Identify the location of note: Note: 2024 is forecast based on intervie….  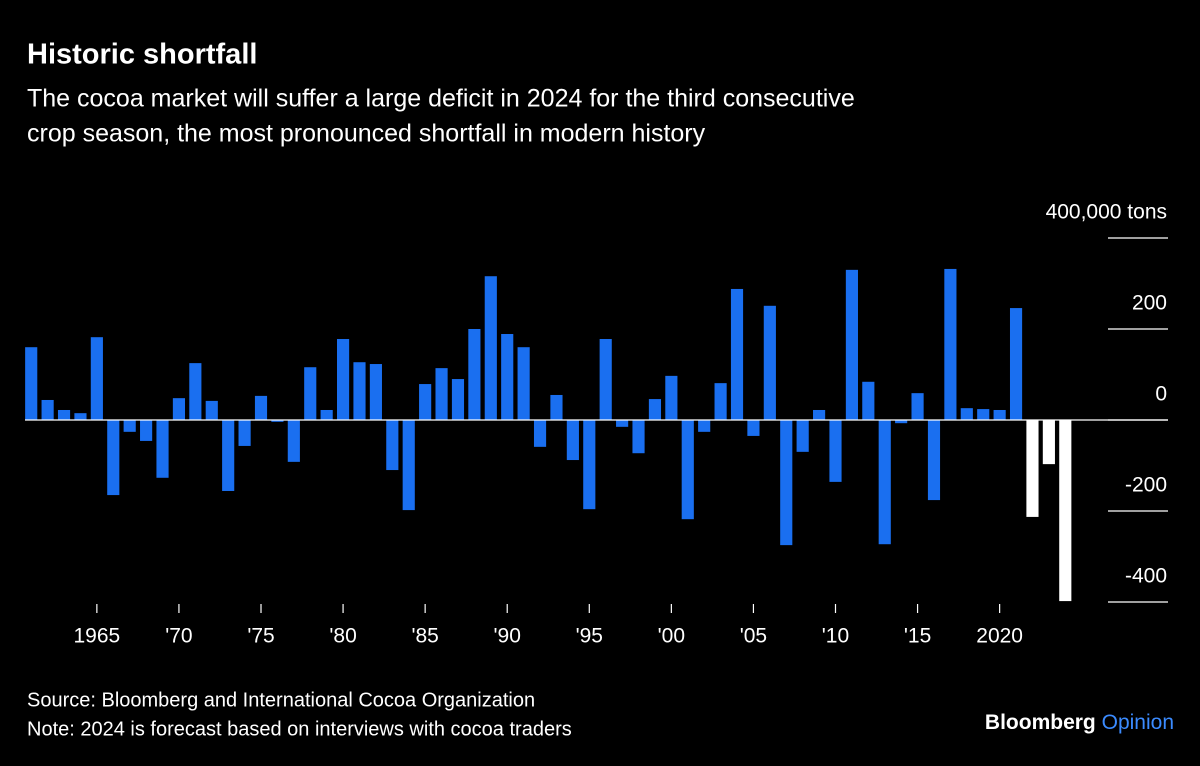
(299, 729).